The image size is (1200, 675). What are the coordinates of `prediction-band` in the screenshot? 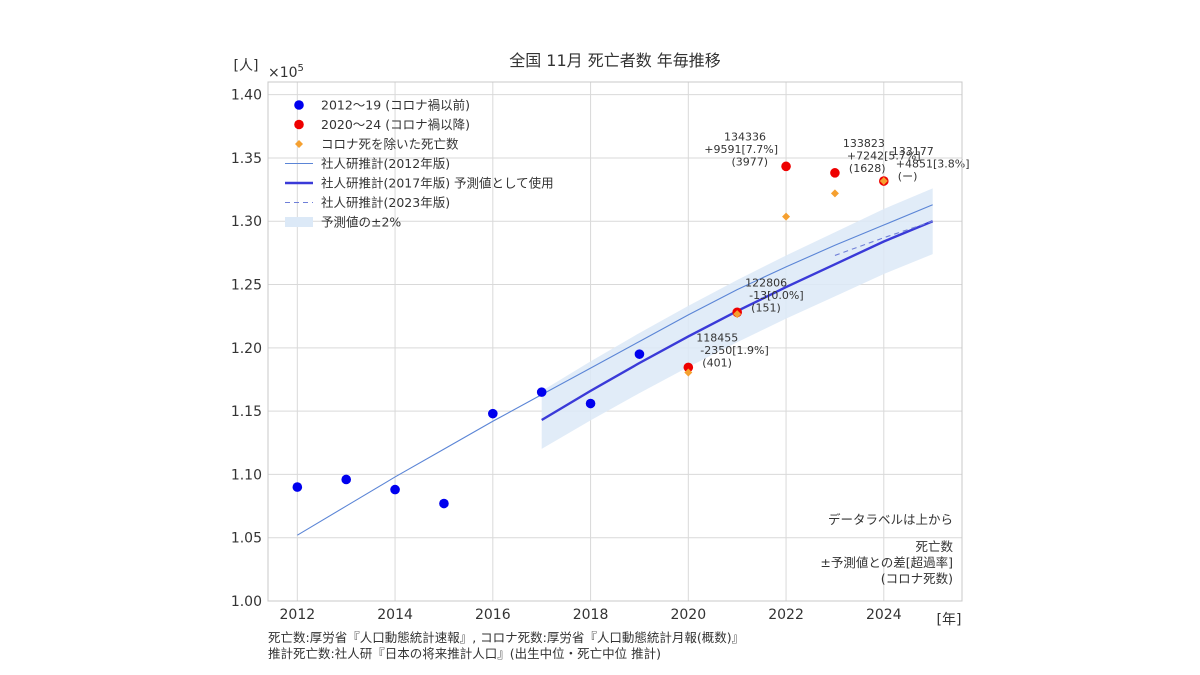 It's located at (737, 318).